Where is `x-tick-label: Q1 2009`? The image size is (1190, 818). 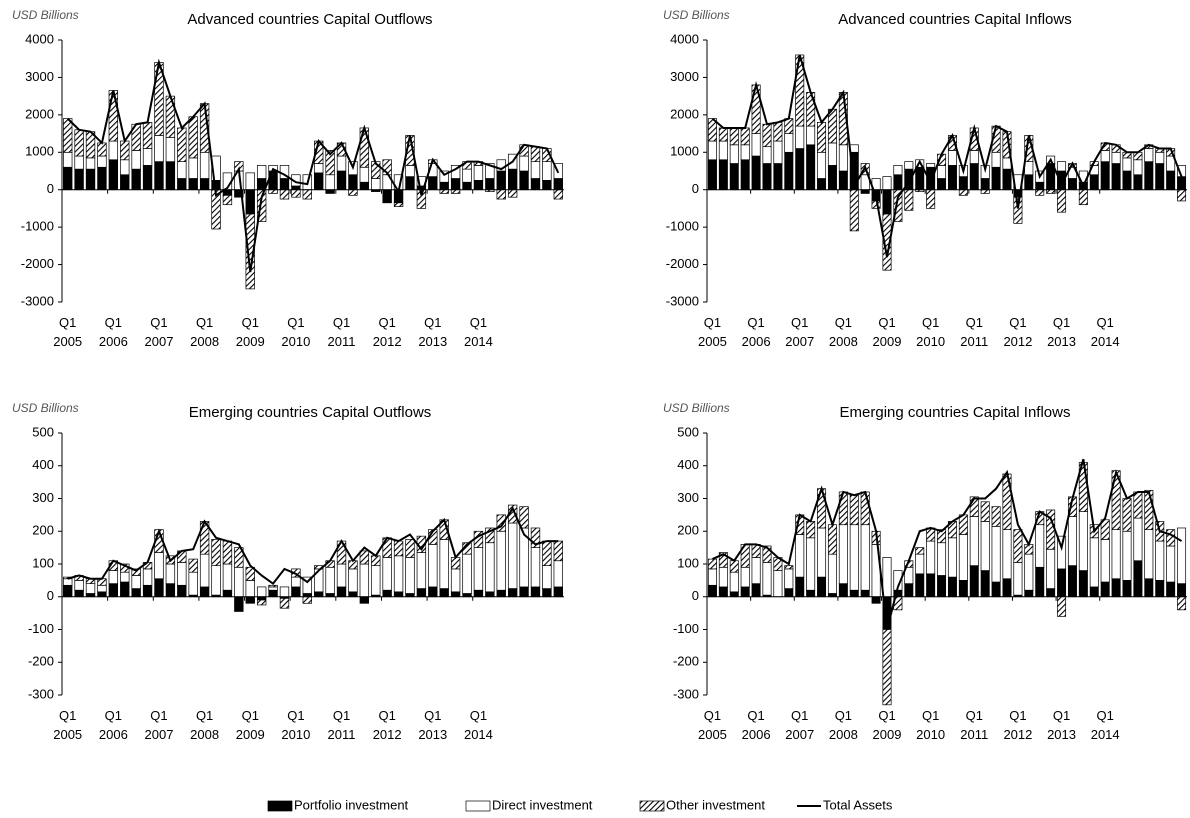 x-tick-label: Q1 2009 is located at coordinates (887, 725).